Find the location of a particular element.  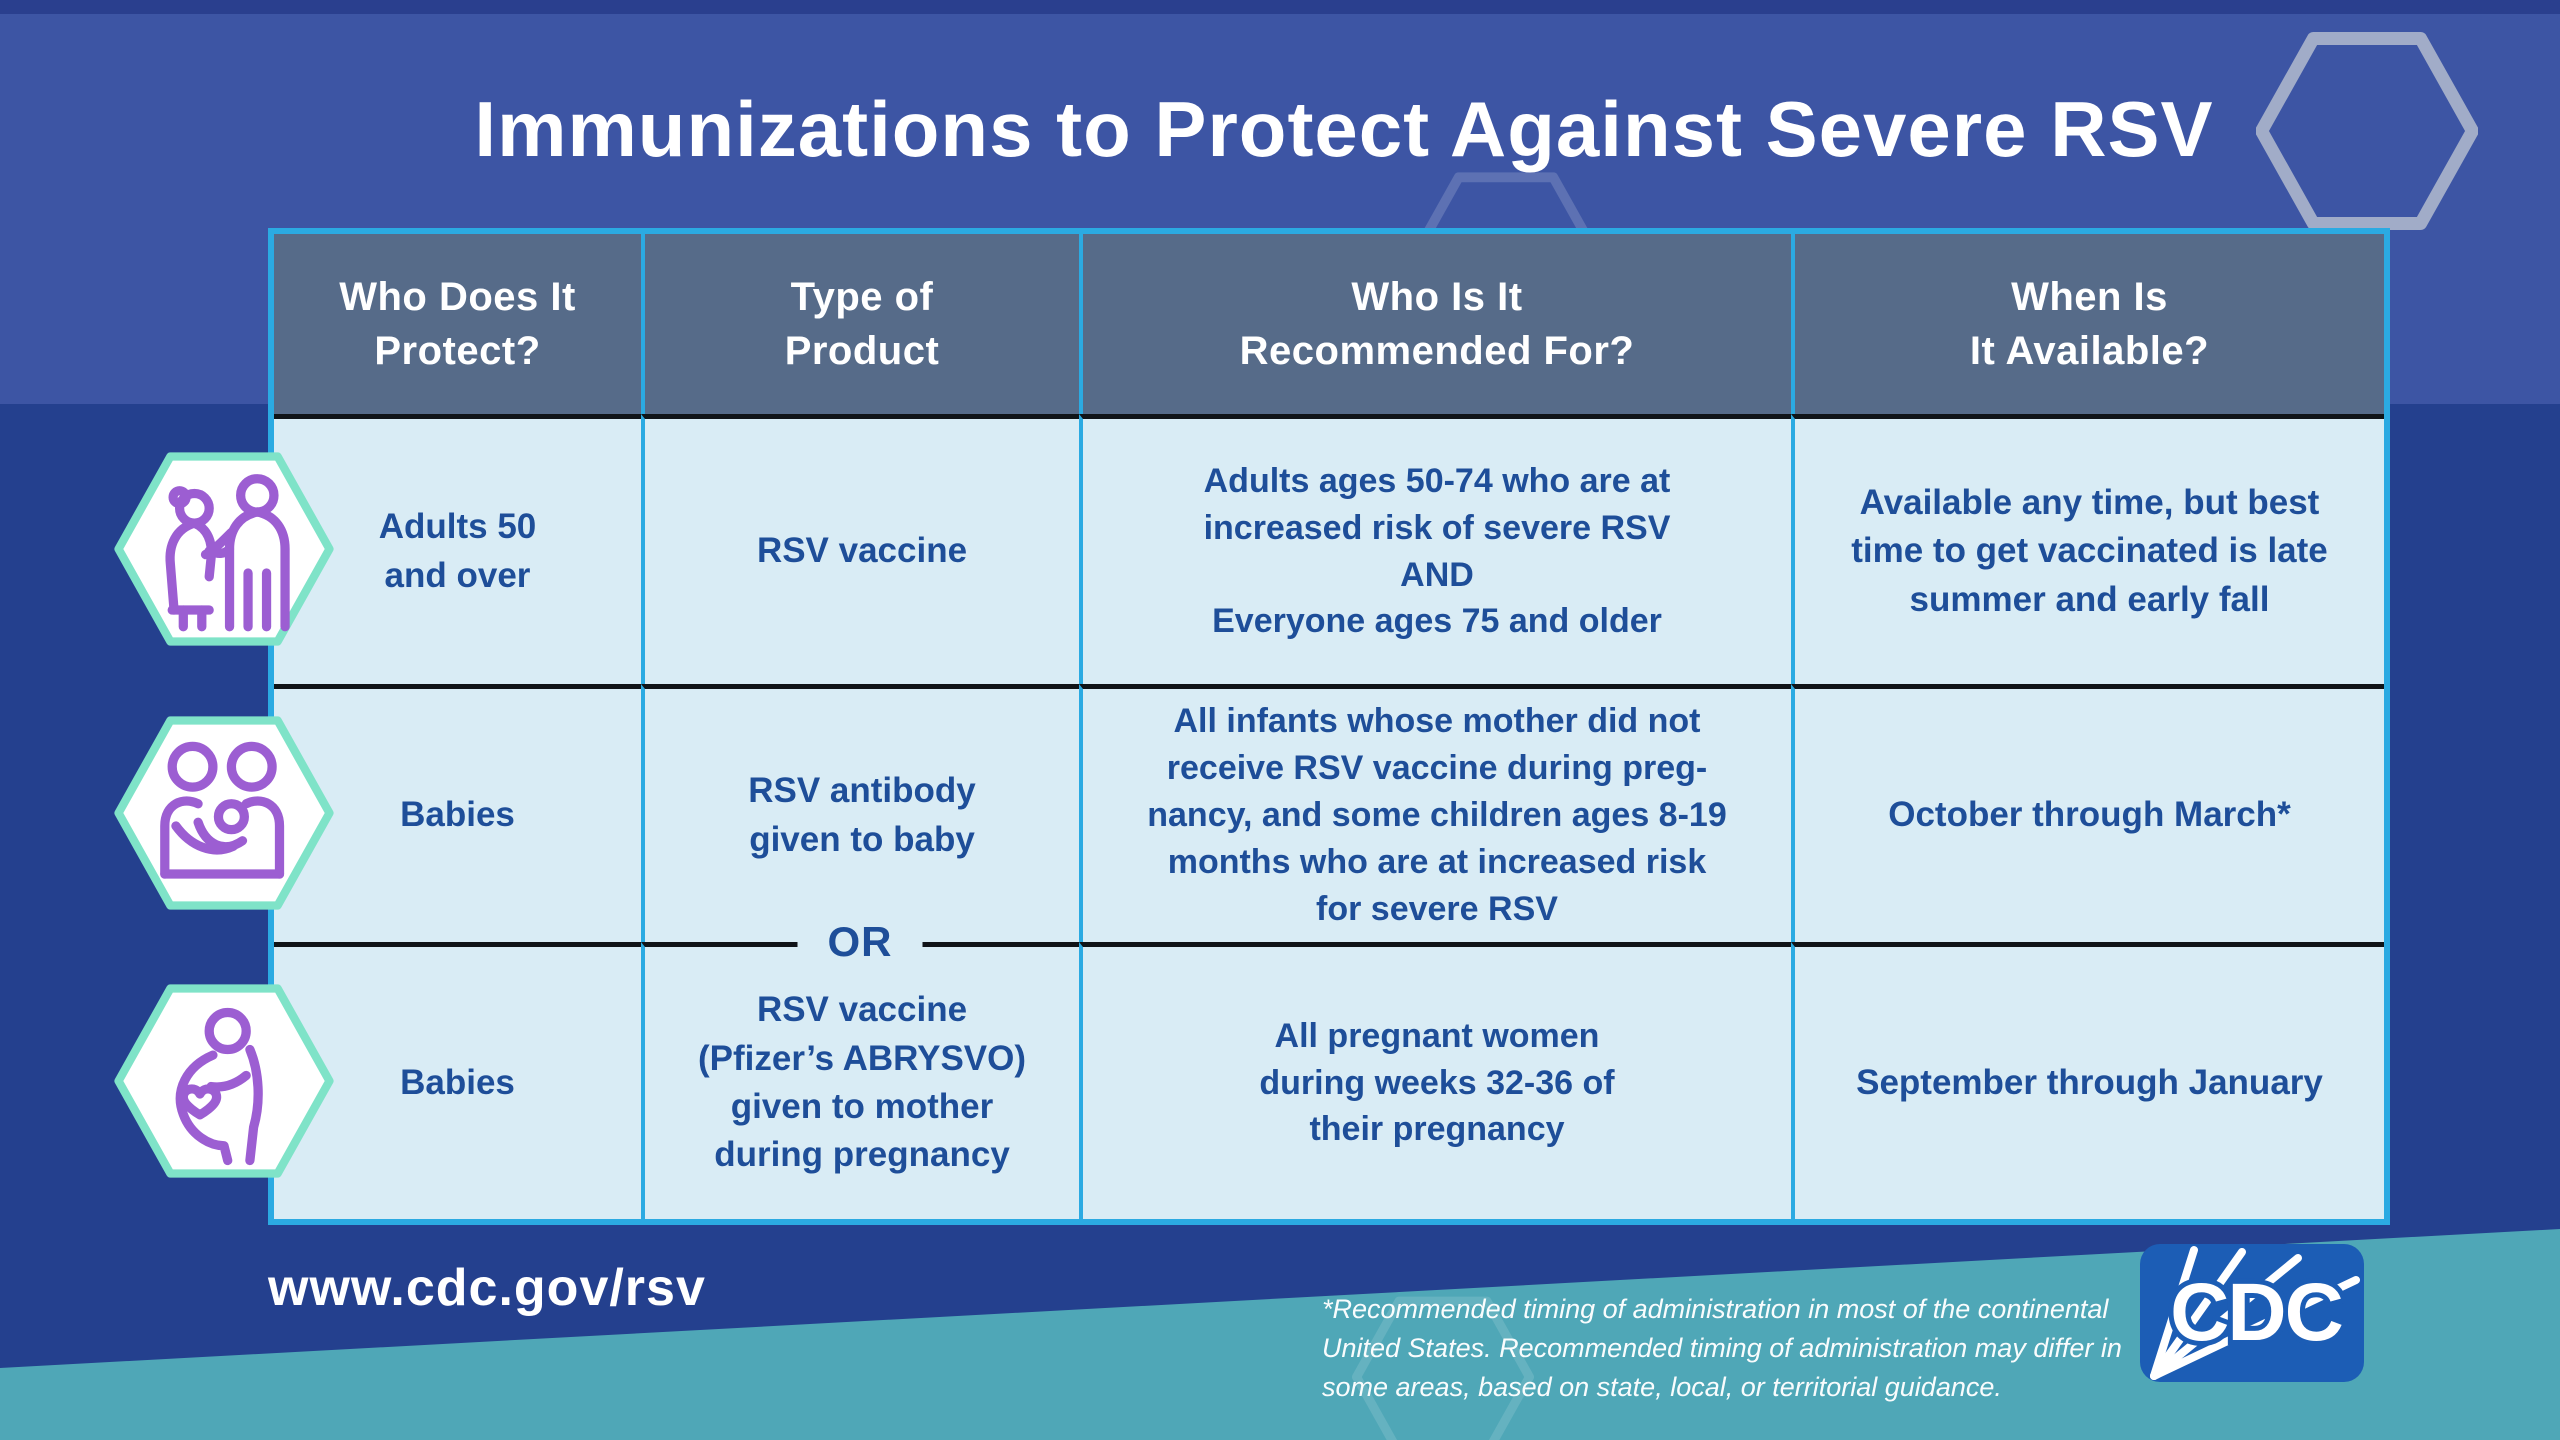

cdc-logo: CDC is located at coordinates (2252, 1313).